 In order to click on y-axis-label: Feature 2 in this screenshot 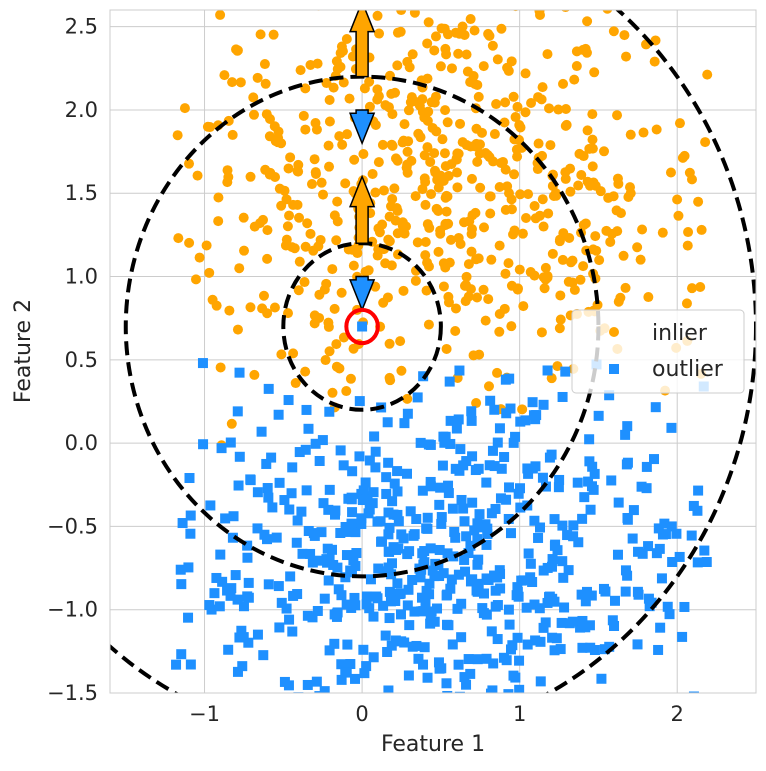, I will do `click(23, 351)`.